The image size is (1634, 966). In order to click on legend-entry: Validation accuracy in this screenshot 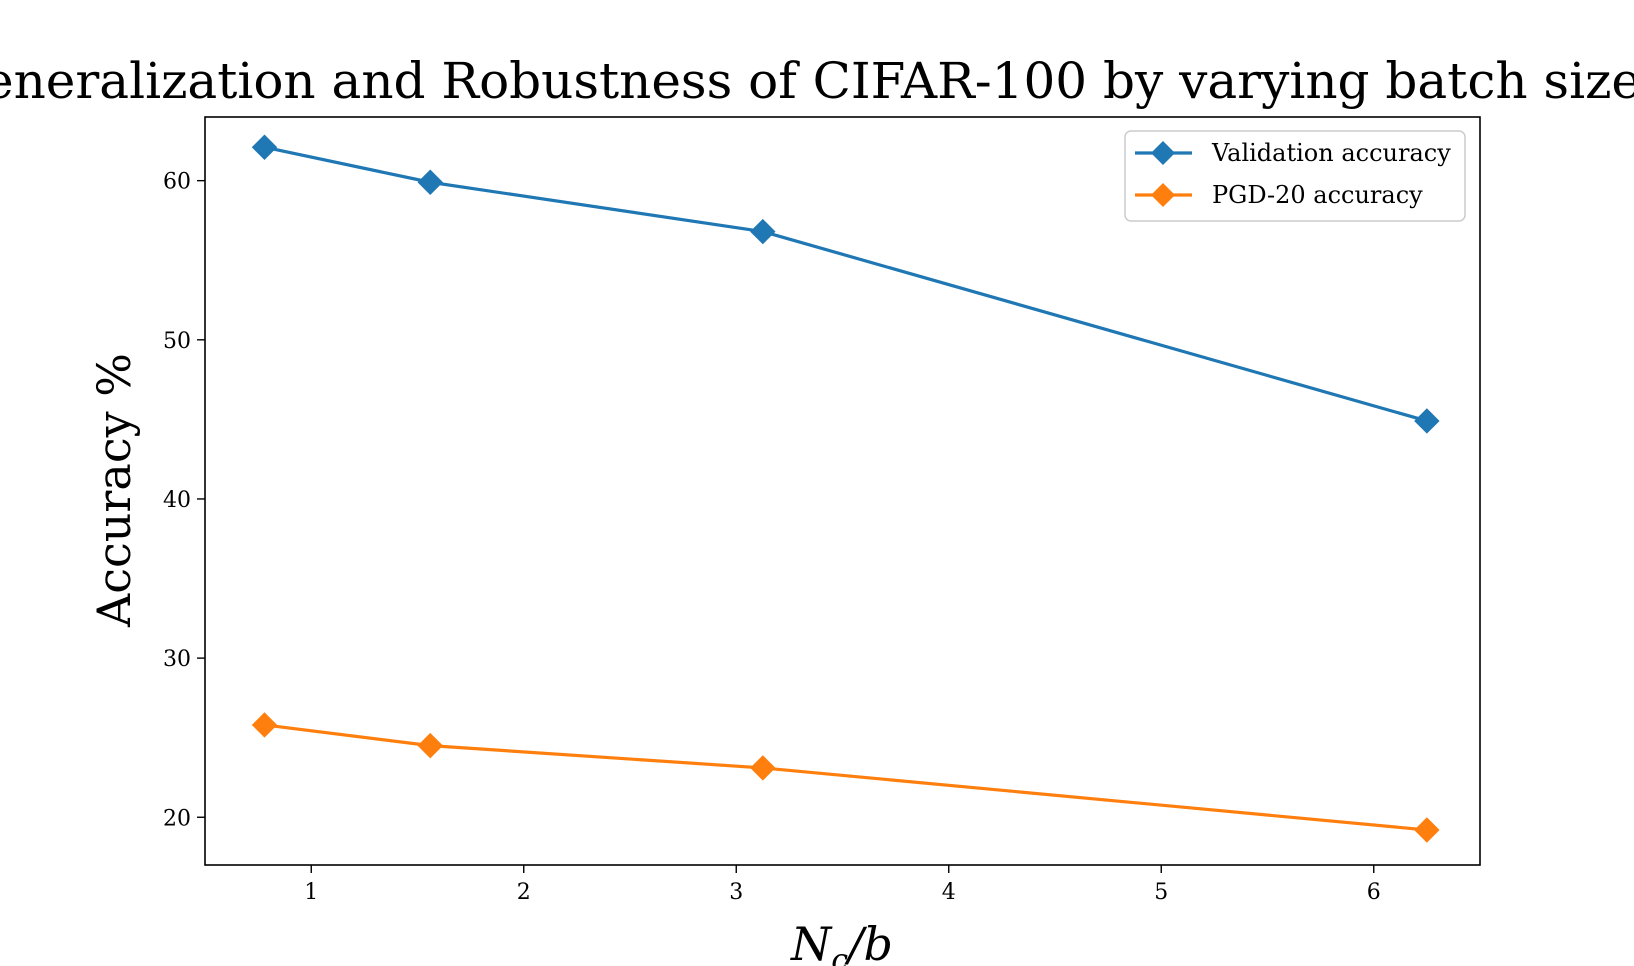, I will do `click(1293, 153)`.